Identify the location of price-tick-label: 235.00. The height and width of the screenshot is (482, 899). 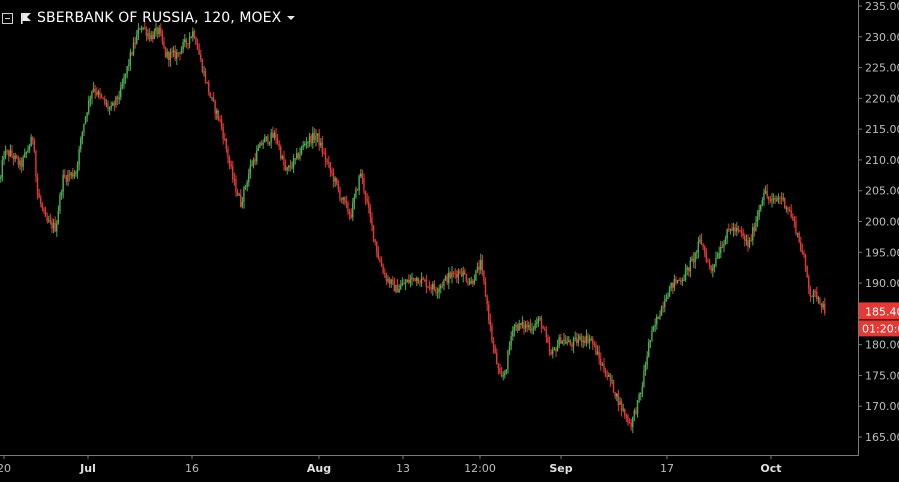
(882, 6).